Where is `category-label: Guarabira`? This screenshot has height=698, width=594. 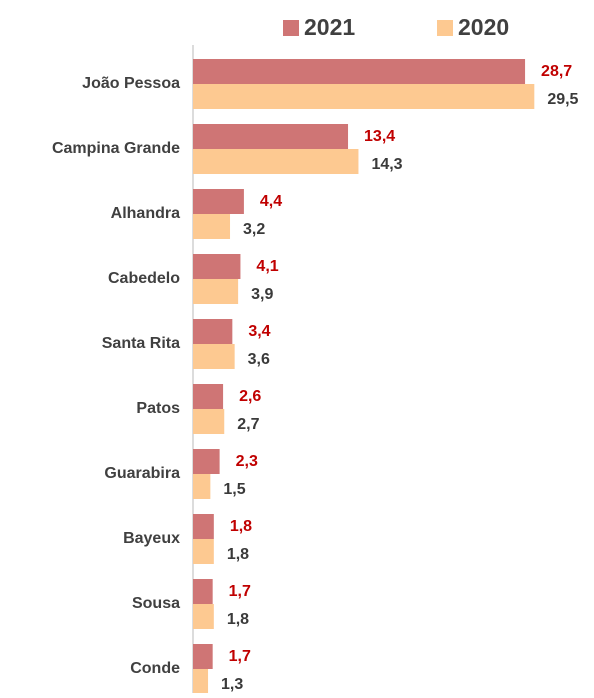 category-label: Guarabira is located at coordinates (142, 473).